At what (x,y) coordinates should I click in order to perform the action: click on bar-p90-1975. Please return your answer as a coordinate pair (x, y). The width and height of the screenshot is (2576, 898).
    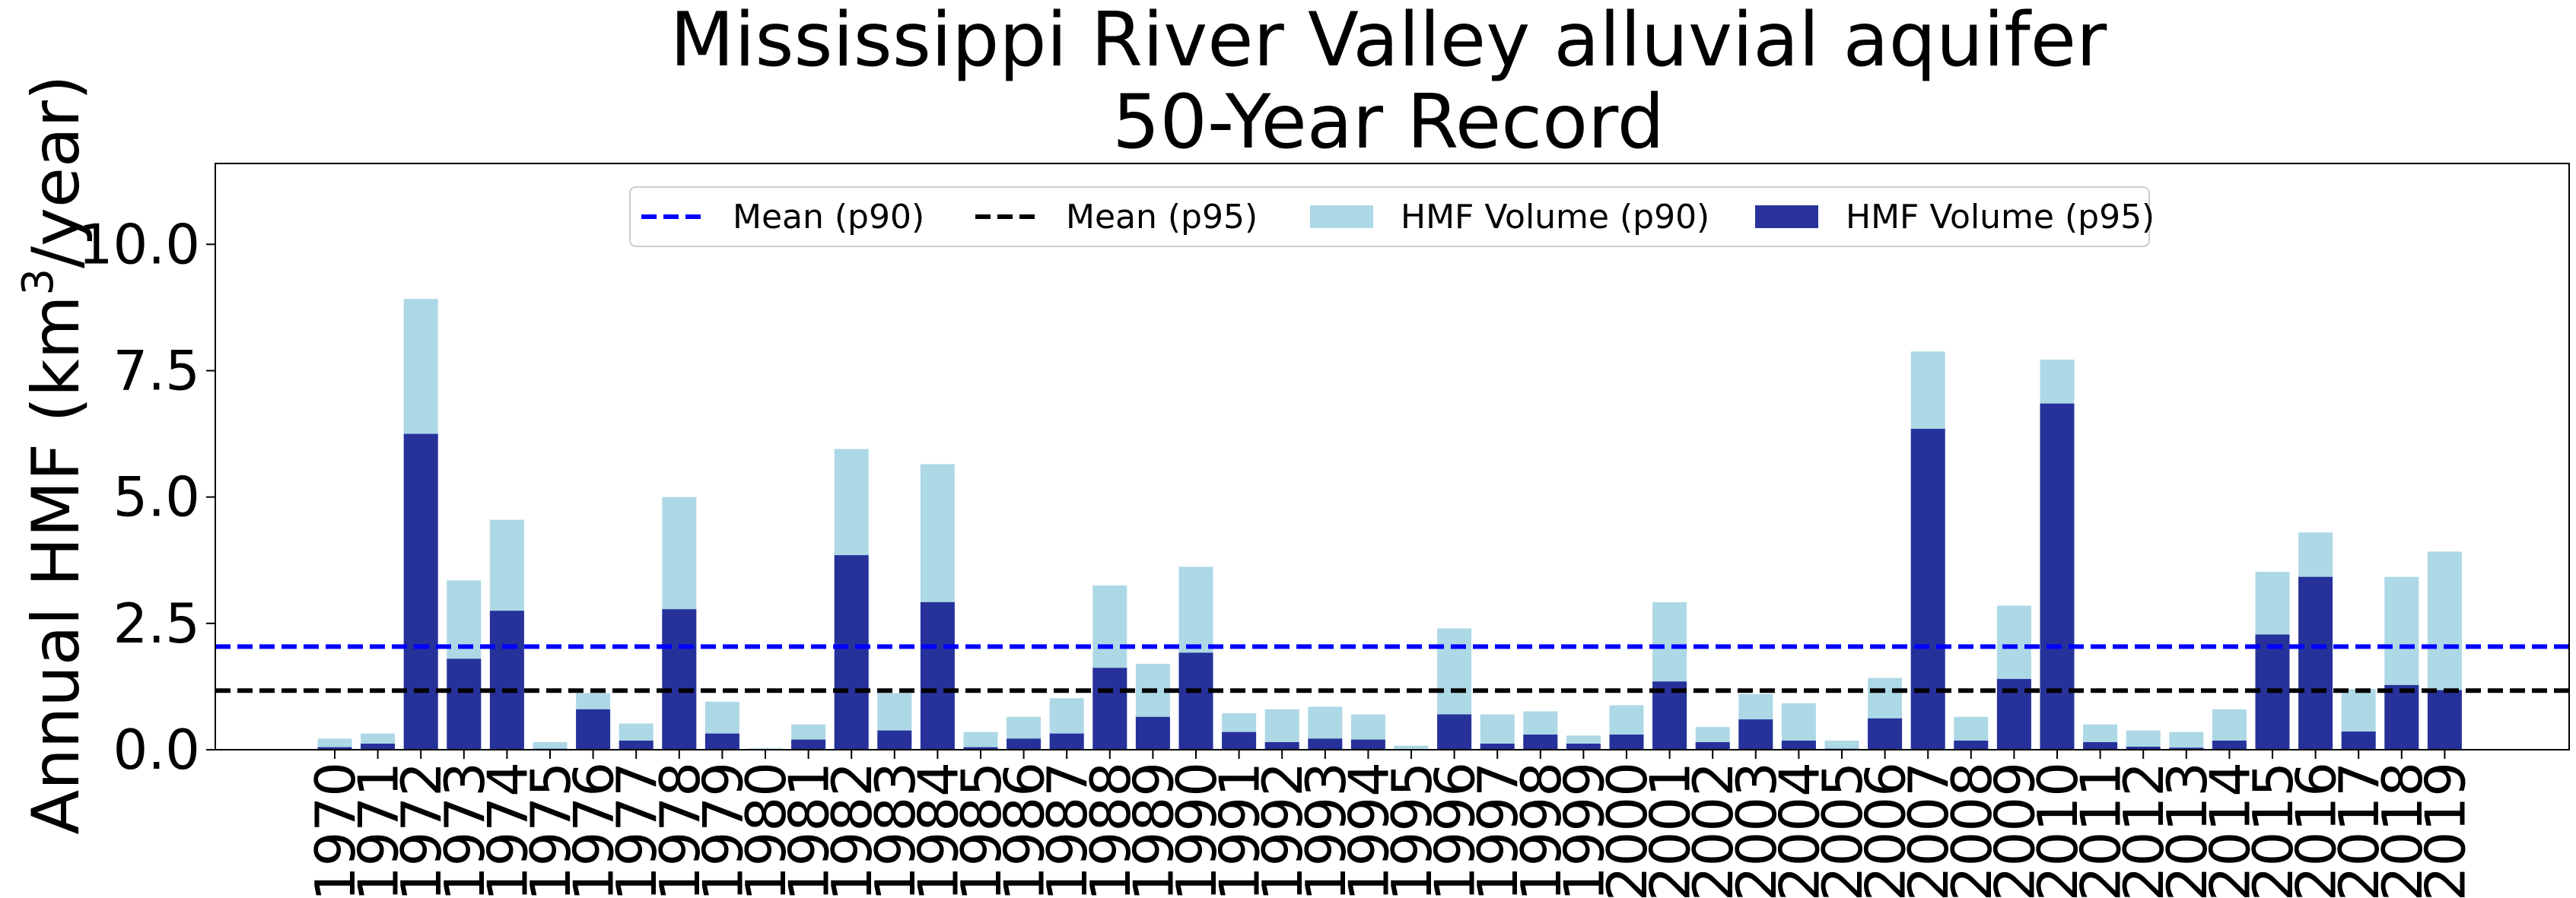
    Looking at the image, I should click on (551, 746).